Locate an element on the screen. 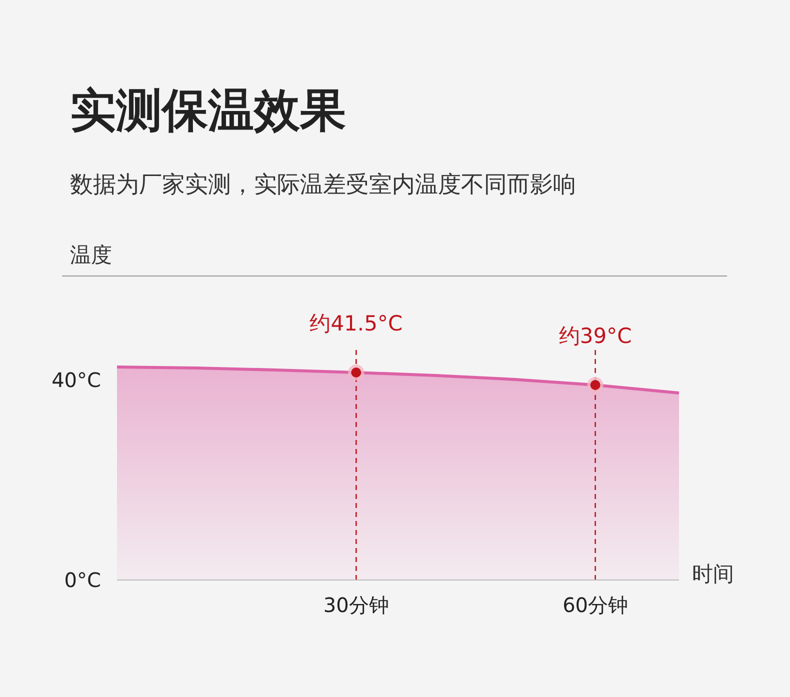  chart-subtitle: 数据为厂家实测，实际温差受室内温度不同而影响 is located at coordinates (323, 185).